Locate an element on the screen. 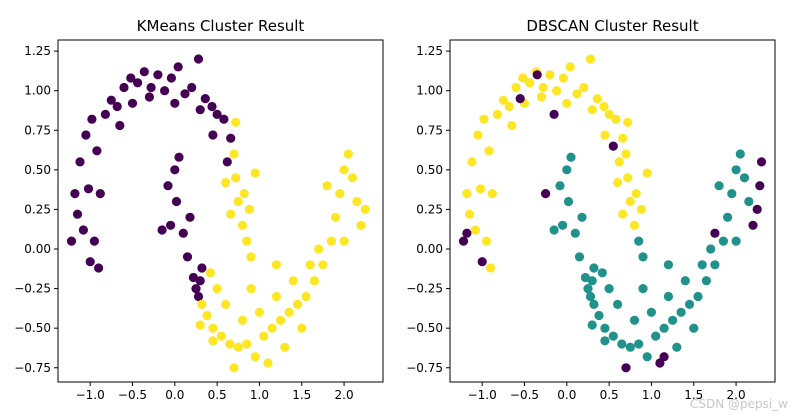  y-tick-label: 0.50 is located at coordinates (37, 170).